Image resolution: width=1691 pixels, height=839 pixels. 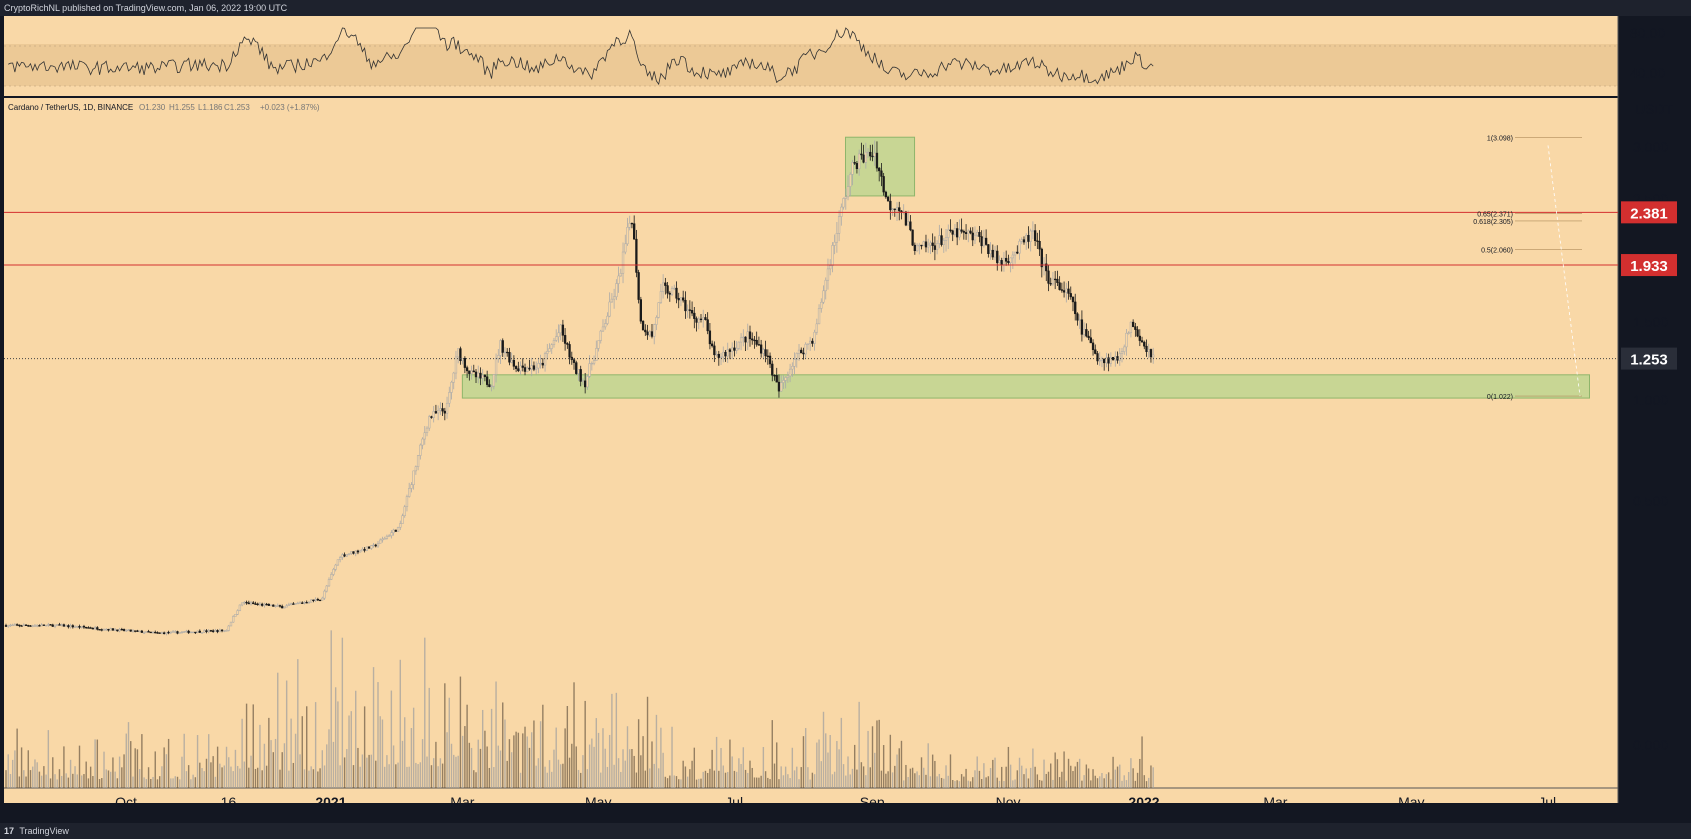 I want to click on tradingview-logo-icon: 17, so click(x=9, y=831).